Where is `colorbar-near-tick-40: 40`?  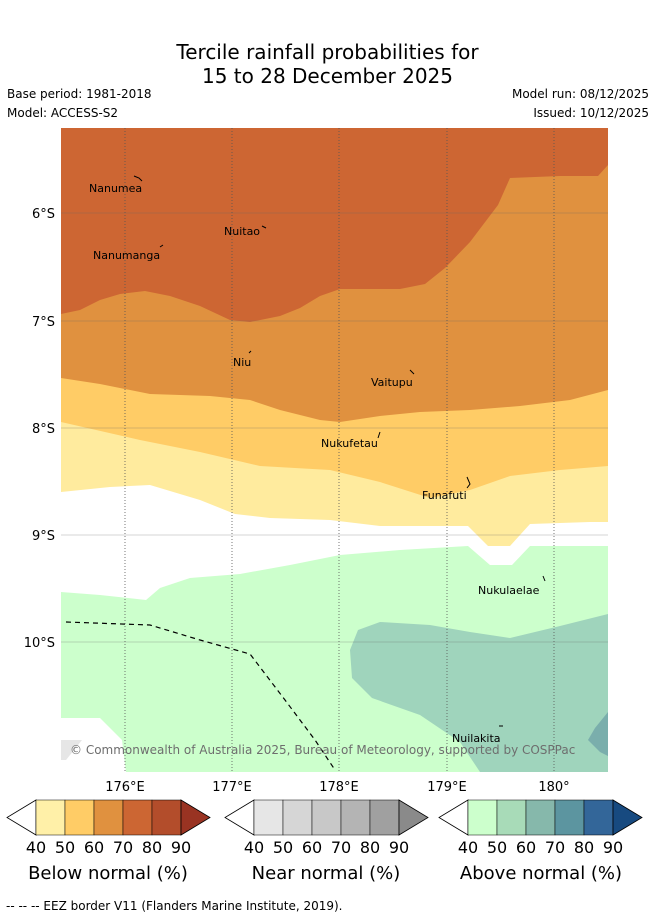
colorbar-near-tick-40: 40 is located at coordinates (254, 847).